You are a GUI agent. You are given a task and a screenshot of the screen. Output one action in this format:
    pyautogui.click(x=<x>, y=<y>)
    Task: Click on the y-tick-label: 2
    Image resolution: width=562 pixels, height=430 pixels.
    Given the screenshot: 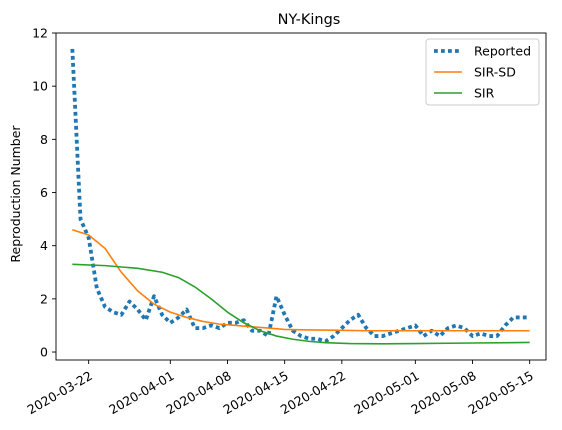 What is the action you would take?
    pyautogui.click(x=44, y=298)
    